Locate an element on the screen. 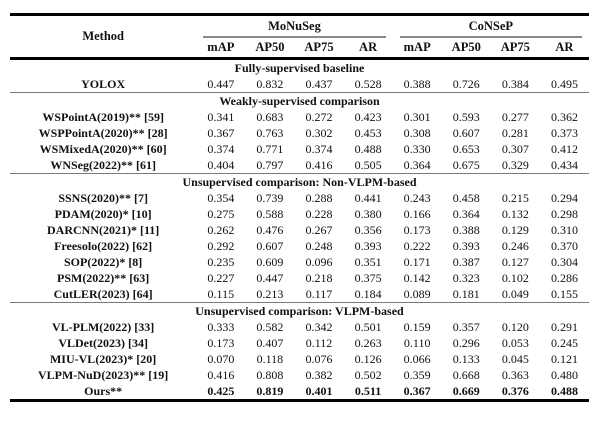  section-title: Unsupervised comparison: VLPM-based is located at coordinates (299, 310).